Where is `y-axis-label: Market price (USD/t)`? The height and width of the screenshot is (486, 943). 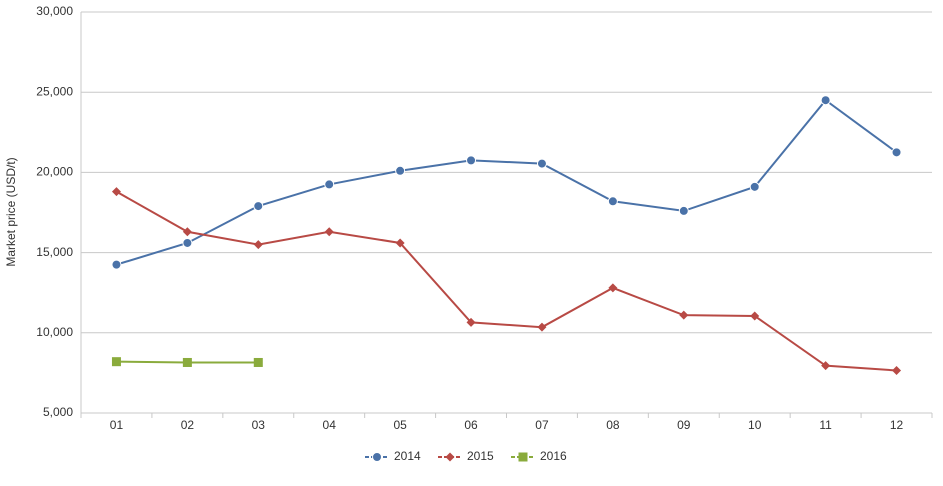 y-axis-label: Market price (USD/t) is located at coordinates (11, 211).